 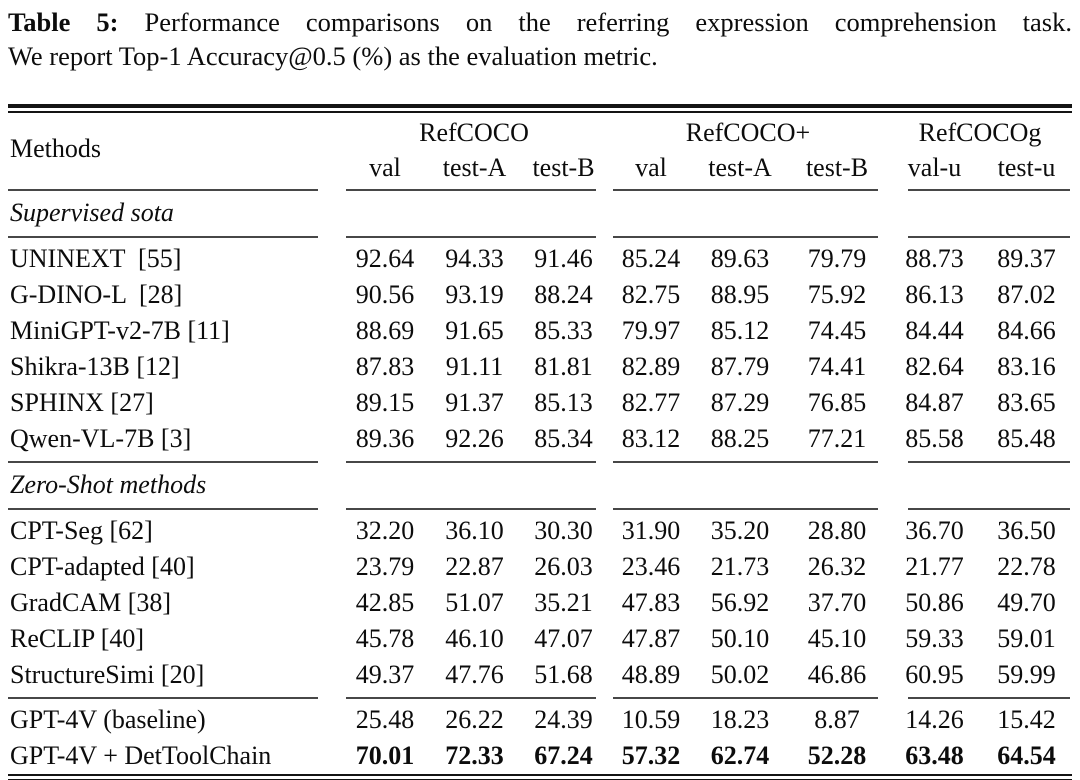 What do you see at coordinates (474, 258) in the screenshot?
I see `metric-value: 94.33` at bounding box center [474, 258].